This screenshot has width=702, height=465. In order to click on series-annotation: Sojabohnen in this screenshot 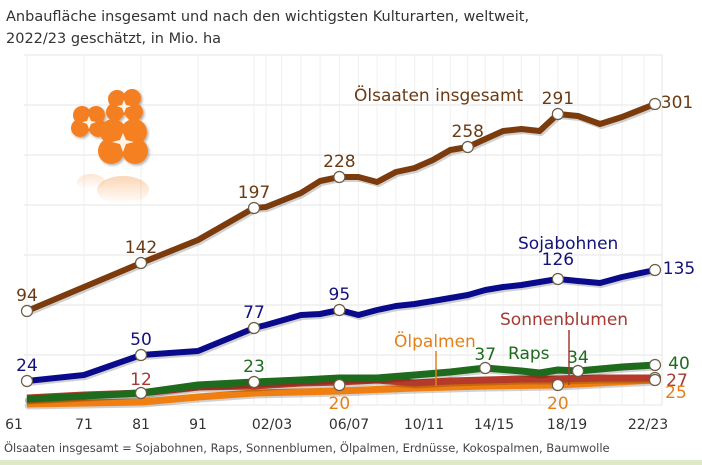, I will do `click(568, 244)`.